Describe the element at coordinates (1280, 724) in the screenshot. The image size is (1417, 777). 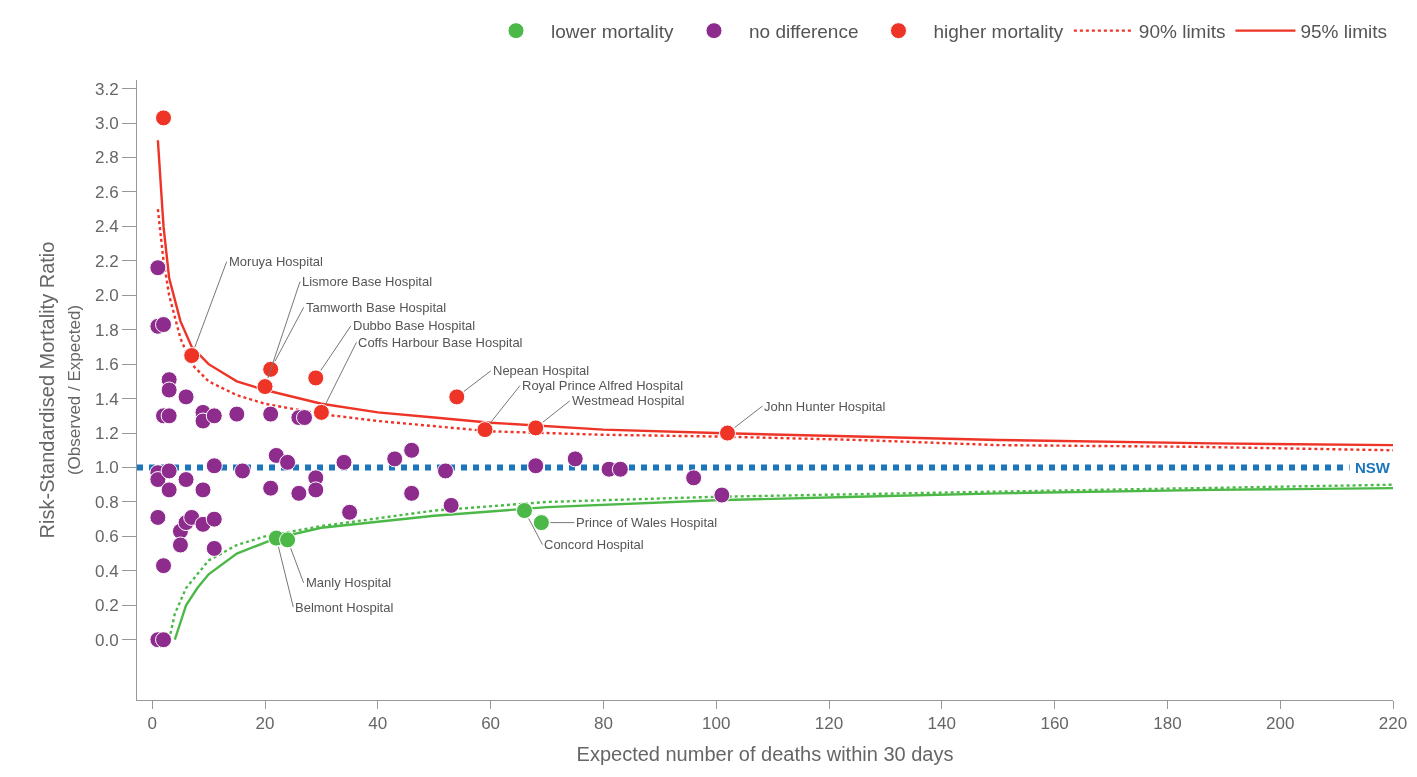
I see `x-tick-label: 200` at that location.